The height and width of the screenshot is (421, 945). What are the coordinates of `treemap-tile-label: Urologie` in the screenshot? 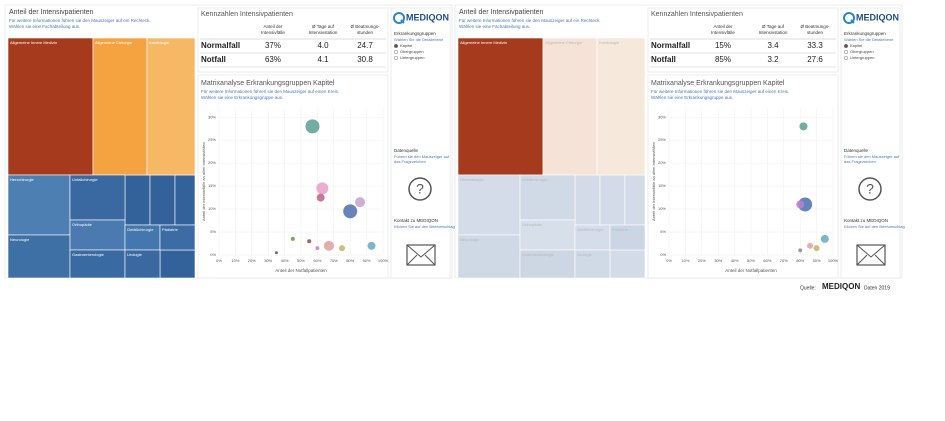 It's located at (135, 254).